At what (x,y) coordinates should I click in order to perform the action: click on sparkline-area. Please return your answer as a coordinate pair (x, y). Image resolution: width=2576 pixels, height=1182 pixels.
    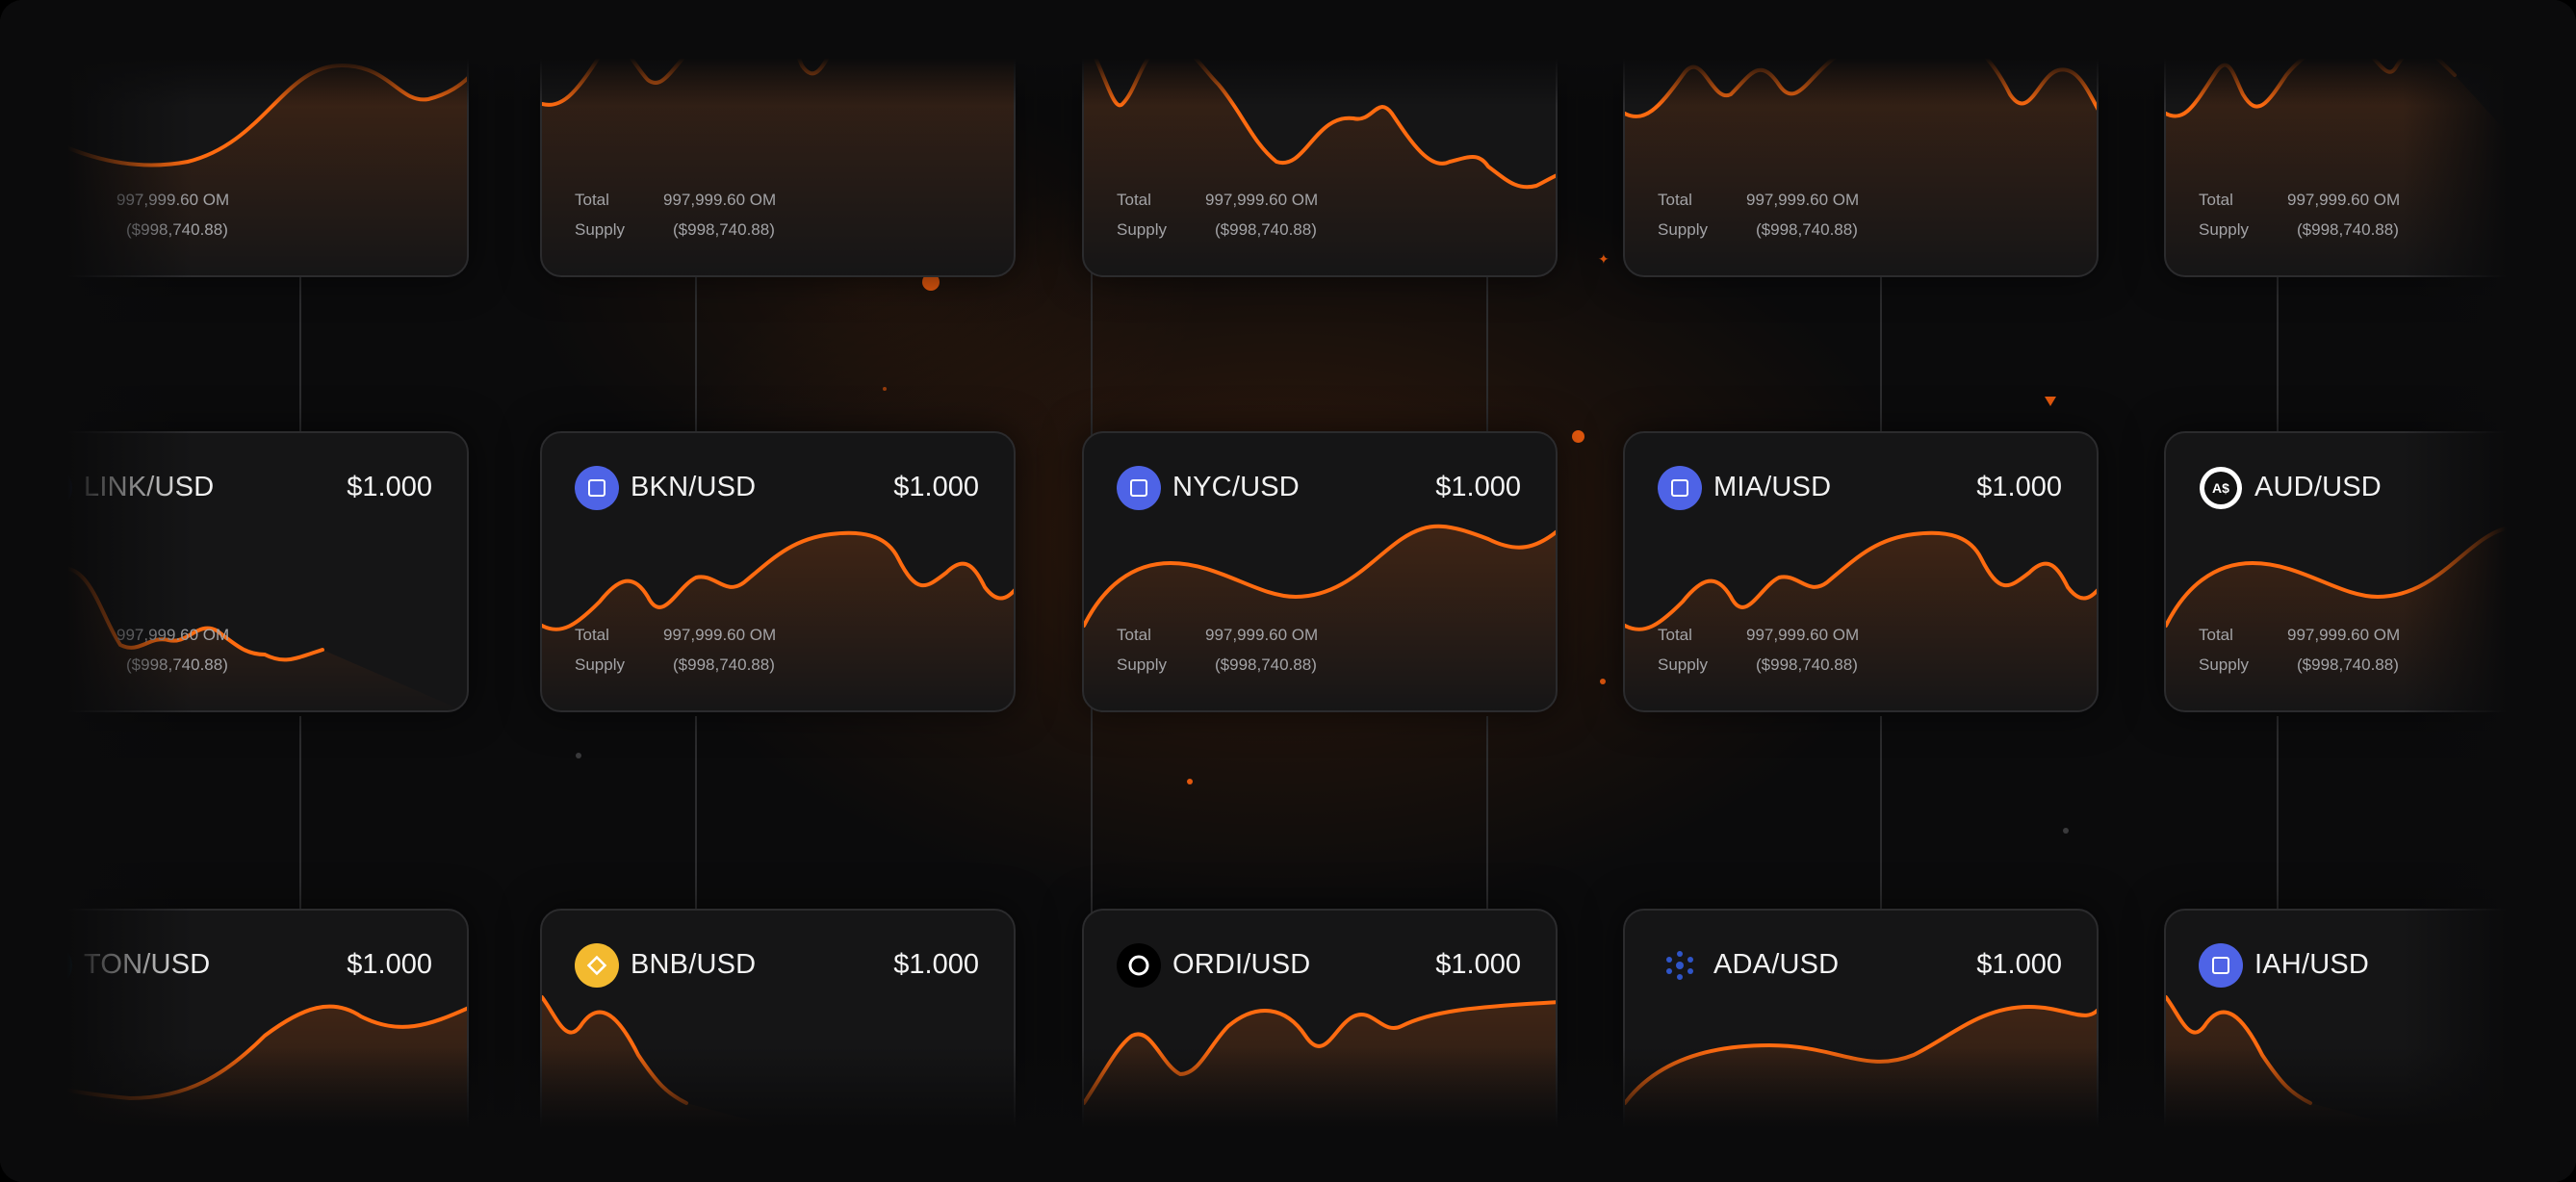
    Looking at the image, I should click on (1320, 618).